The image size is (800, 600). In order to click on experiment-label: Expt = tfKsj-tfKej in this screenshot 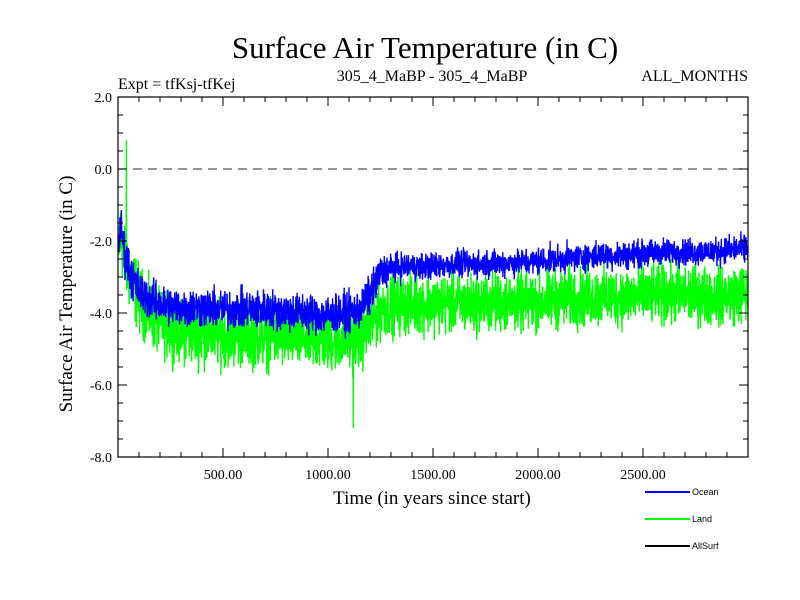, I will do `click(176, 84)`.